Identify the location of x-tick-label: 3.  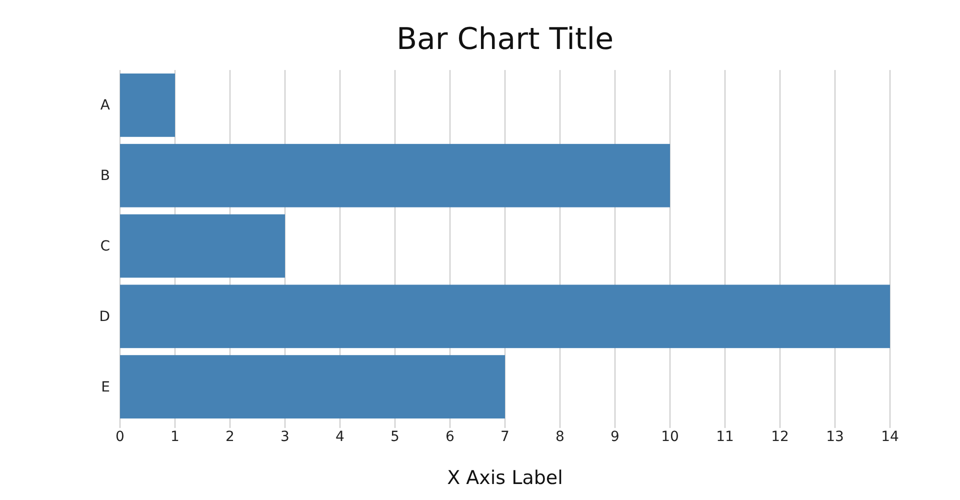
(285, 436).